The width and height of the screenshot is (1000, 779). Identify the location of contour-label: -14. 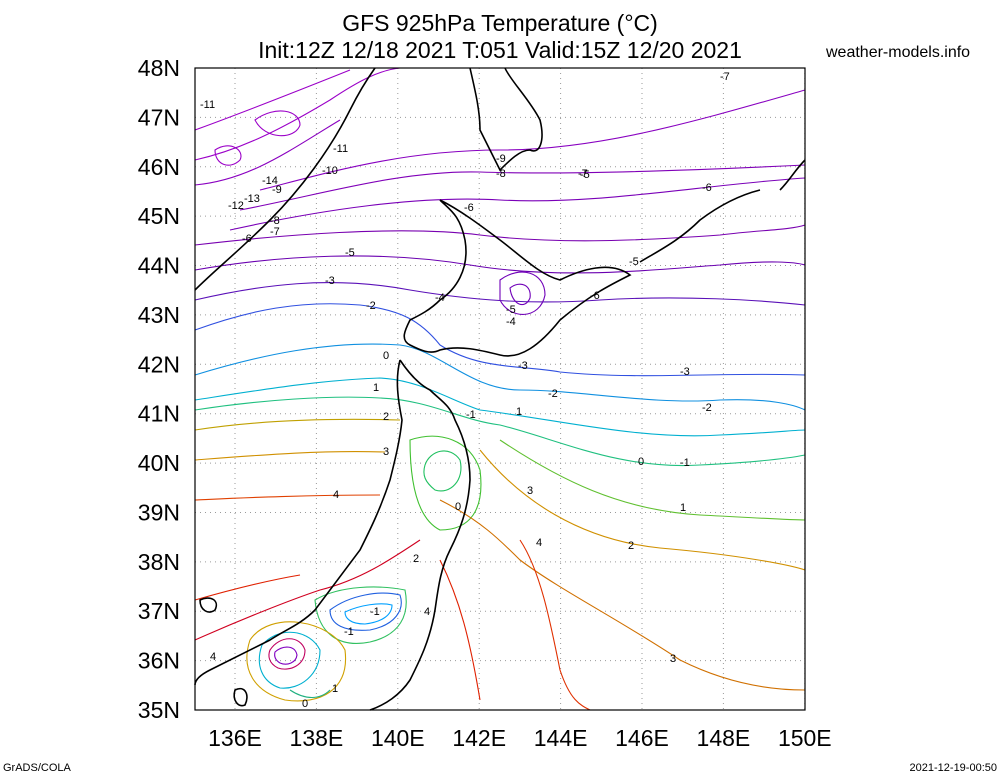
(270, 181).